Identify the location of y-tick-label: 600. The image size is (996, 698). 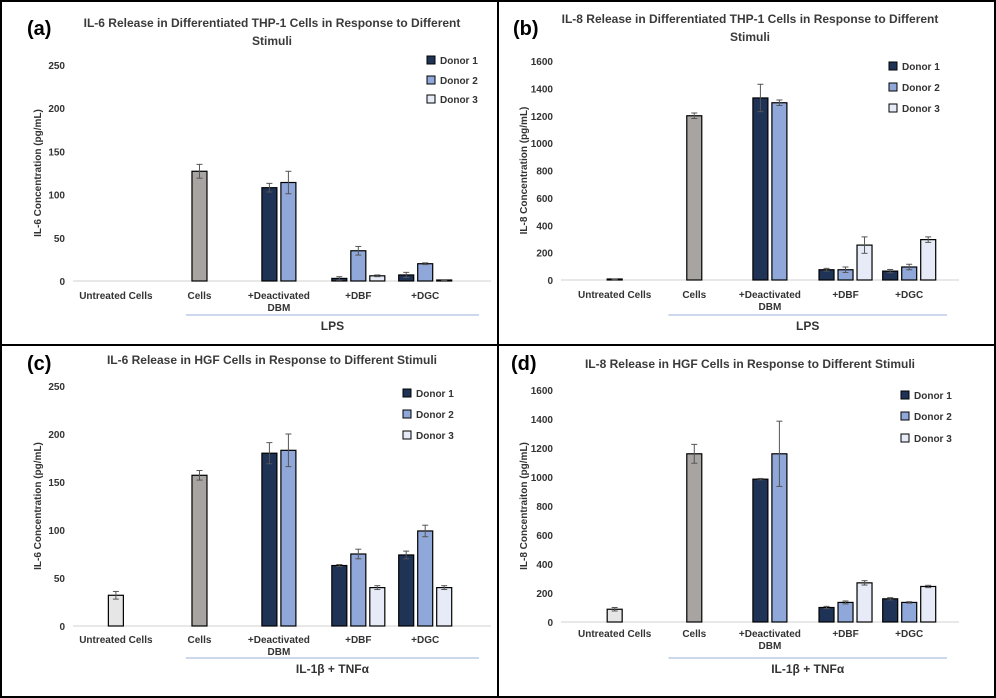
(544, 199).